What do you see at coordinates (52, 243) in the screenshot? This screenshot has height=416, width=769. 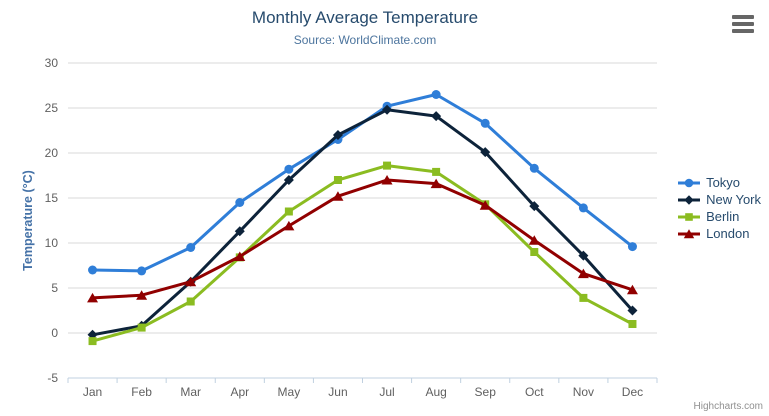 I see `y-tick-label: 10` at bounding box center [52, 243].